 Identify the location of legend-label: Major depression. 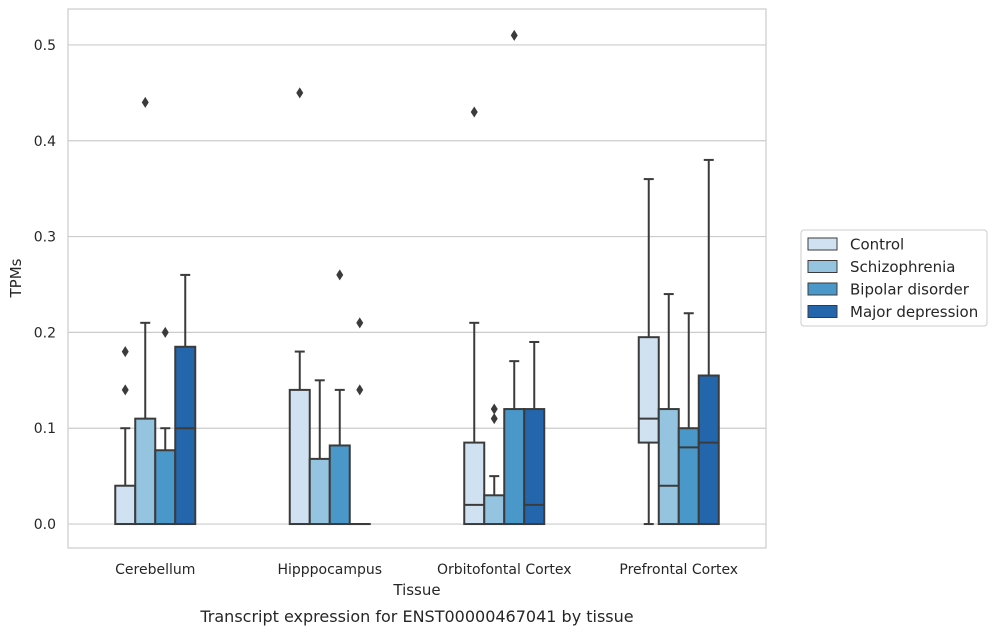
(914, 312).